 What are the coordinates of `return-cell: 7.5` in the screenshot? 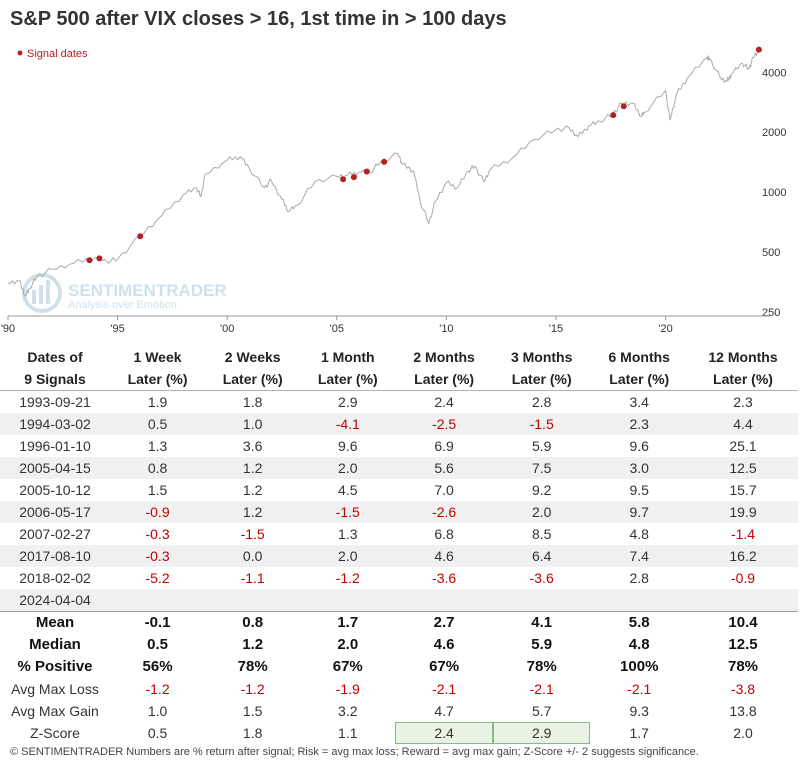 It's located at (541, 467).